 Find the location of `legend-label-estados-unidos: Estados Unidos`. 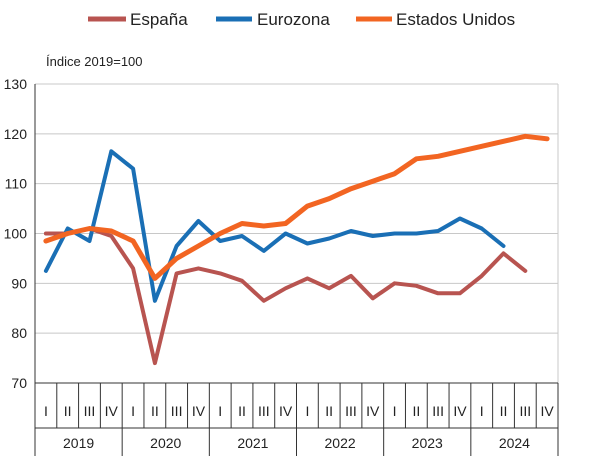

legend-label-estados-unidos: Estados Unidos is located at coordinates (455, 19).